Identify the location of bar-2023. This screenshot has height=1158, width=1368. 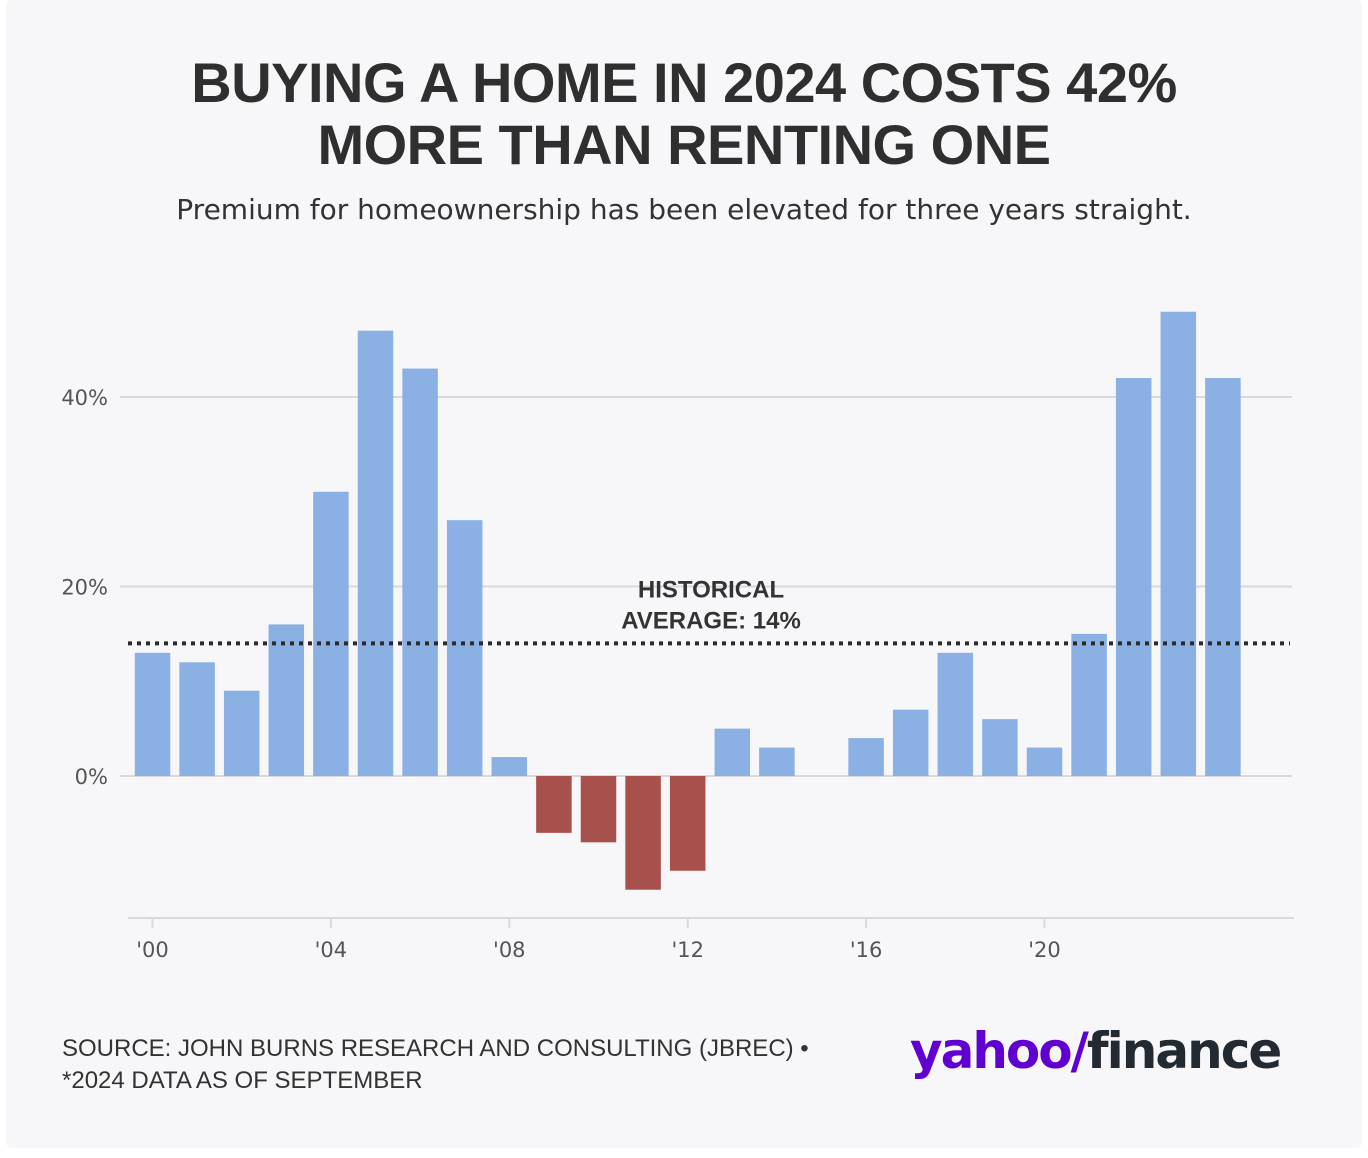
(1178, 543).